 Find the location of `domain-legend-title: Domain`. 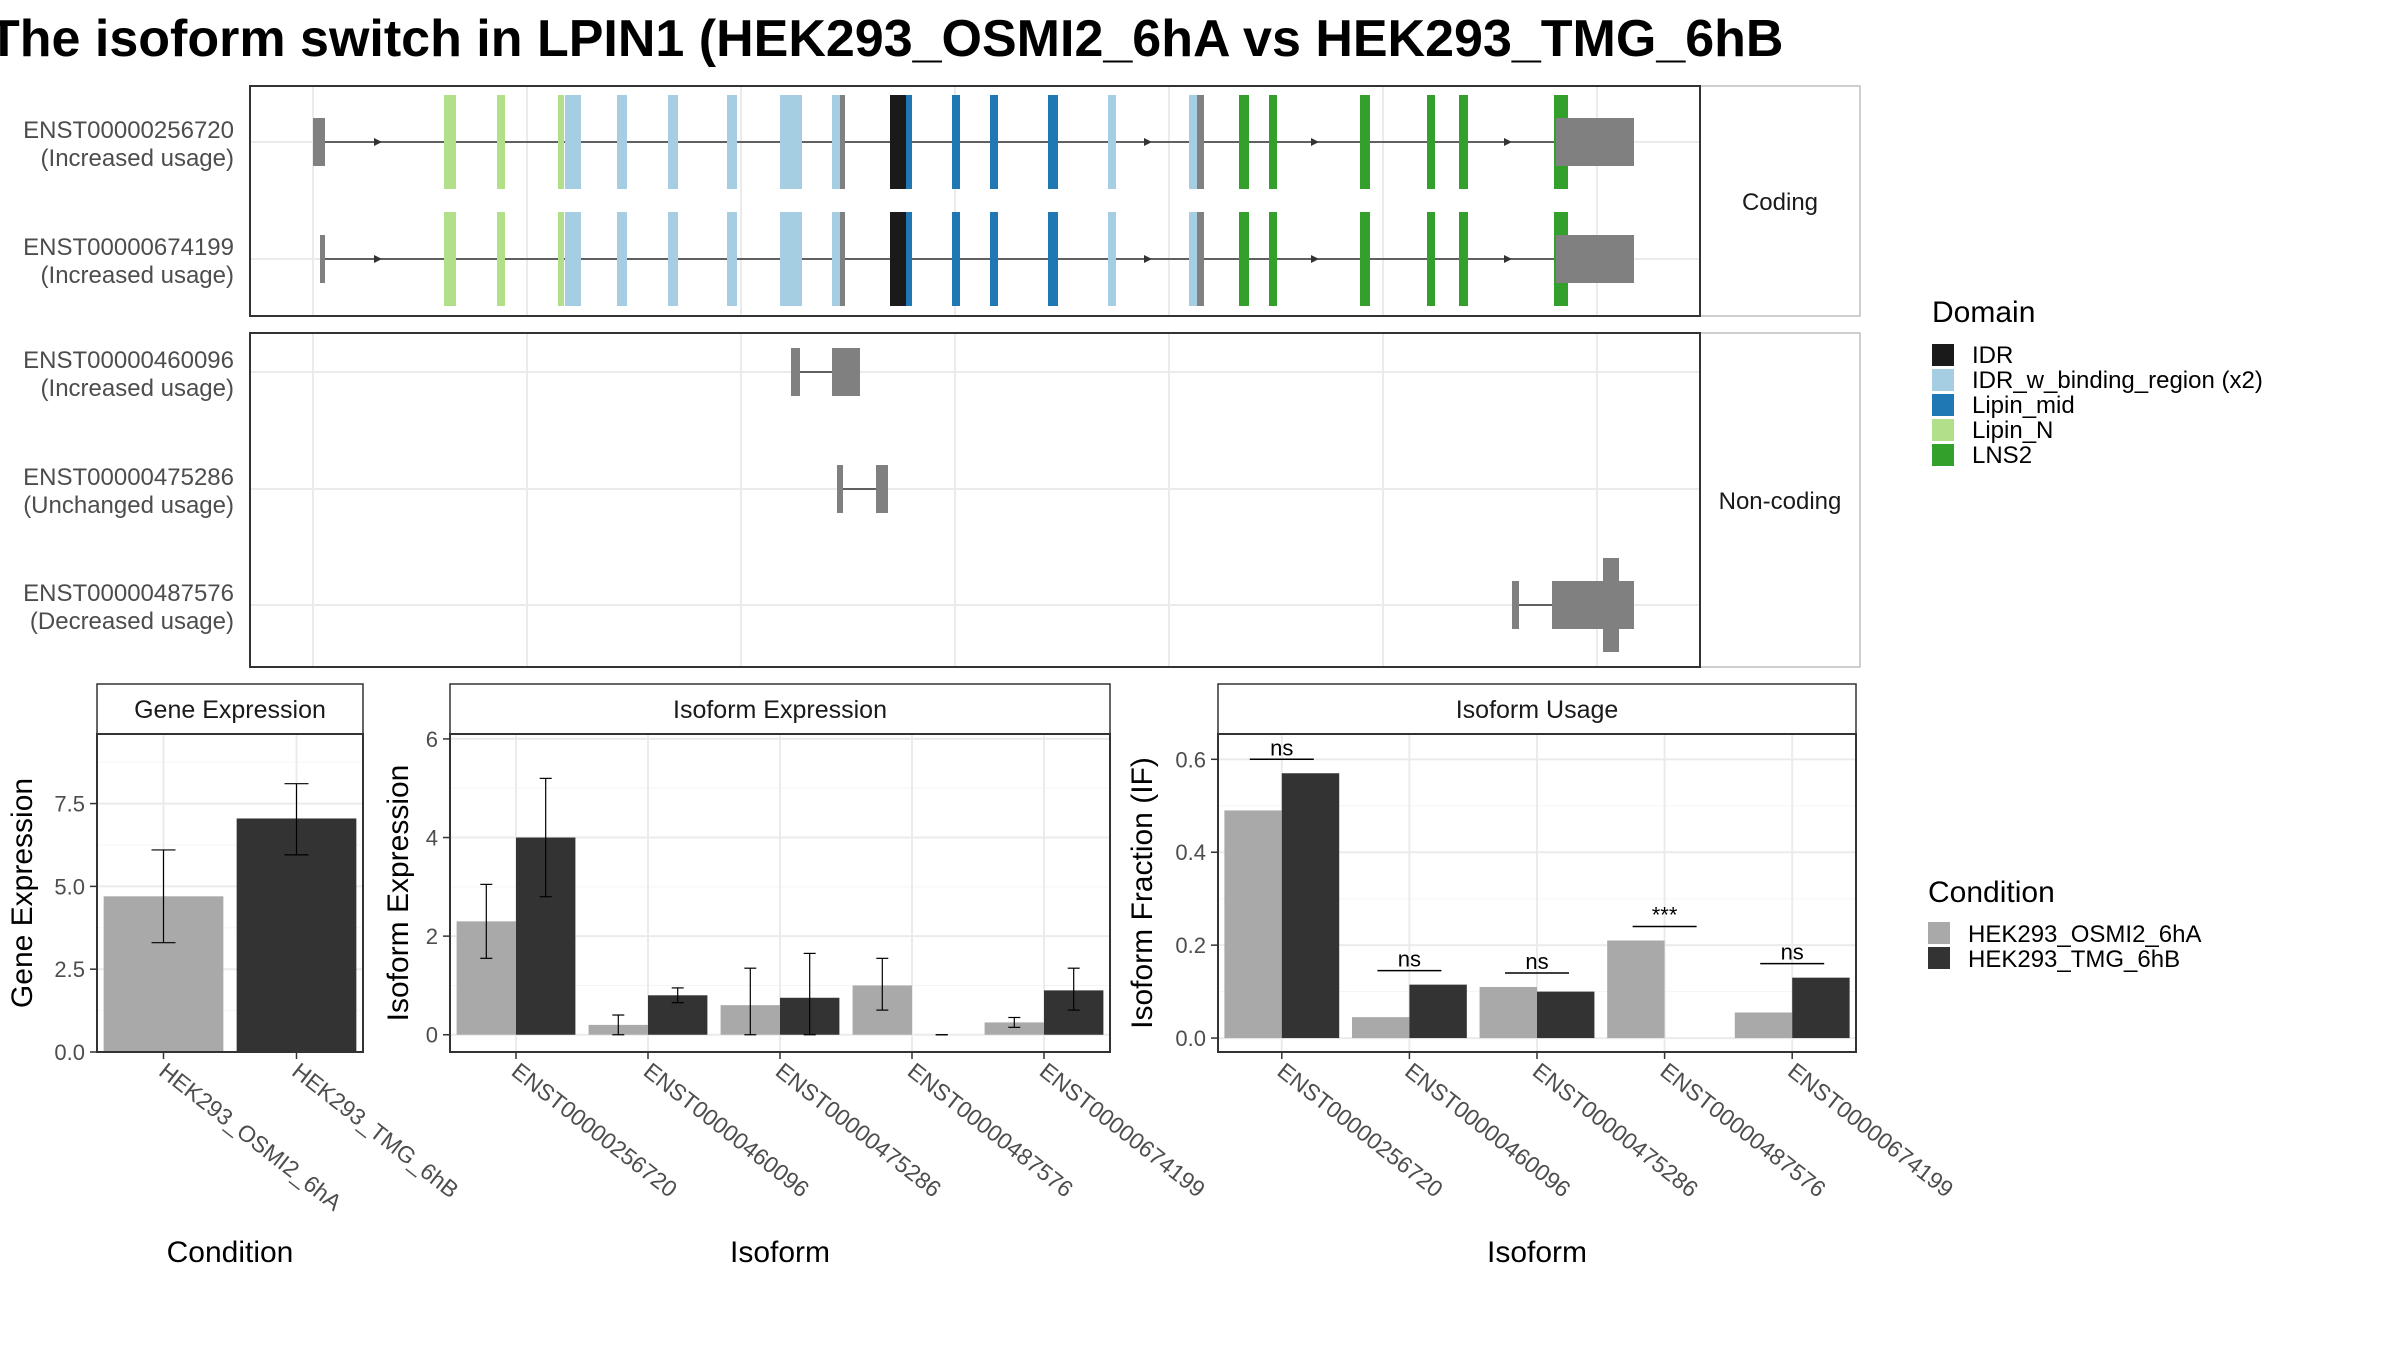

domain-legend-title: Domain is located at coordinates (1983, 312).